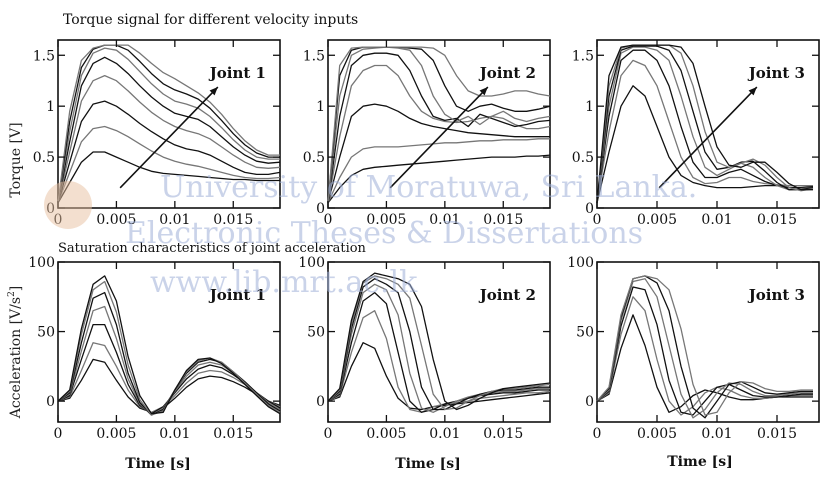 This screenshot has height=477, width=824. Describe the element at coordinates (68, 205) in the screenshot. I see `watermark-seal` at that location.